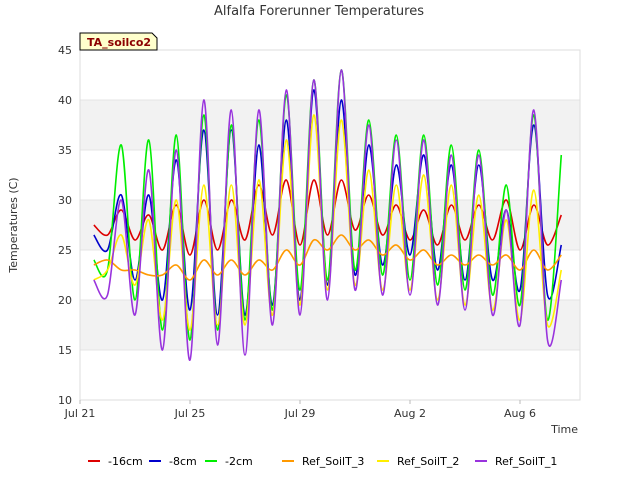 Image resolution: width=640 pixels, height=480 pixels. What do you see at coordinates (410, 413) in the screenshot?
I see `x-tick-label: Aug 2` at bounding box center [410, 413].